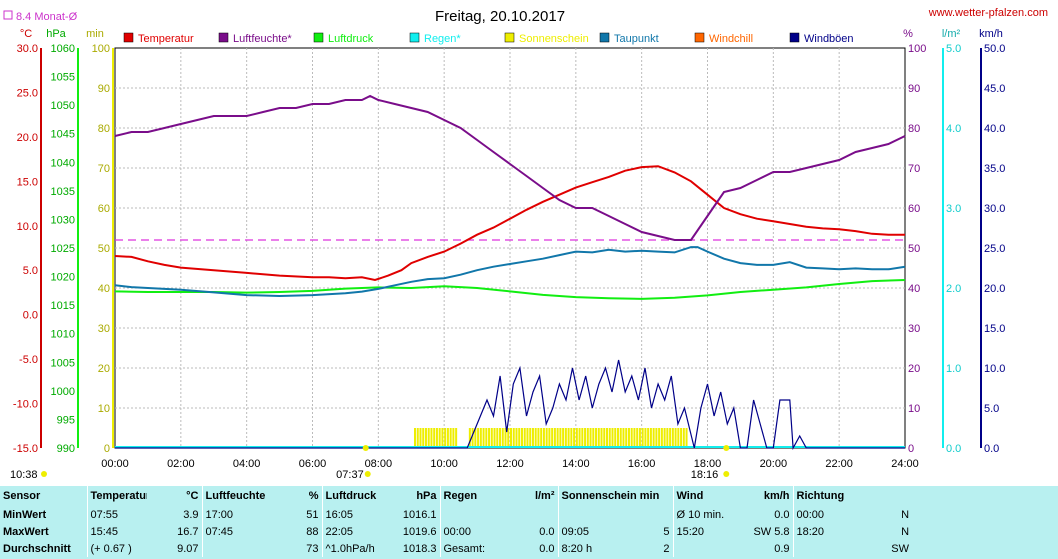 Image resolution: width=1058 pixels, height=559 pixels. What do you see at coordinates (22, 496) in the screenshot?
I see `header-sensor: Sensor` at bounding box center [22, 496].